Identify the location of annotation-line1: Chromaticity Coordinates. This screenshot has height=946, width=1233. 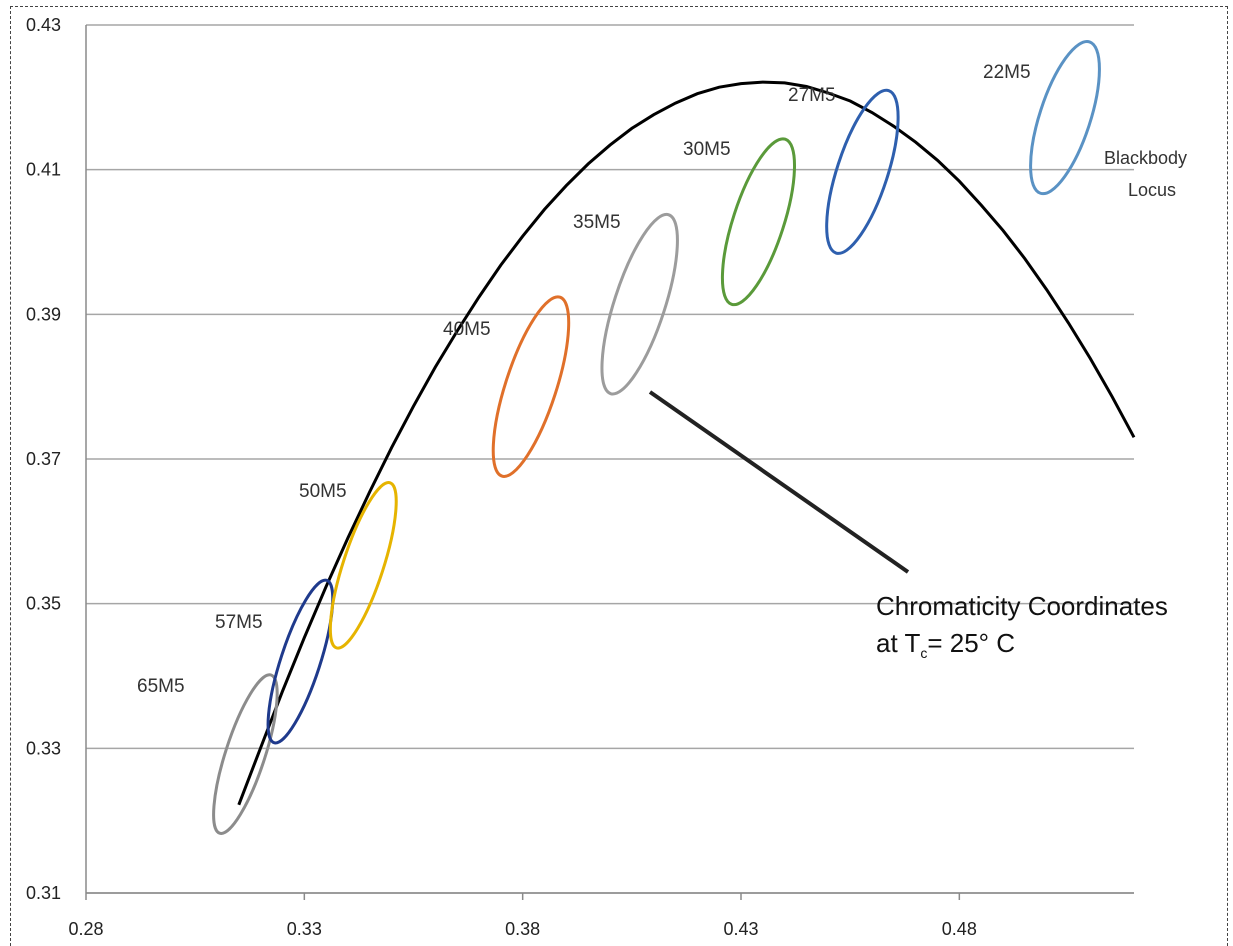
(1022, 606).